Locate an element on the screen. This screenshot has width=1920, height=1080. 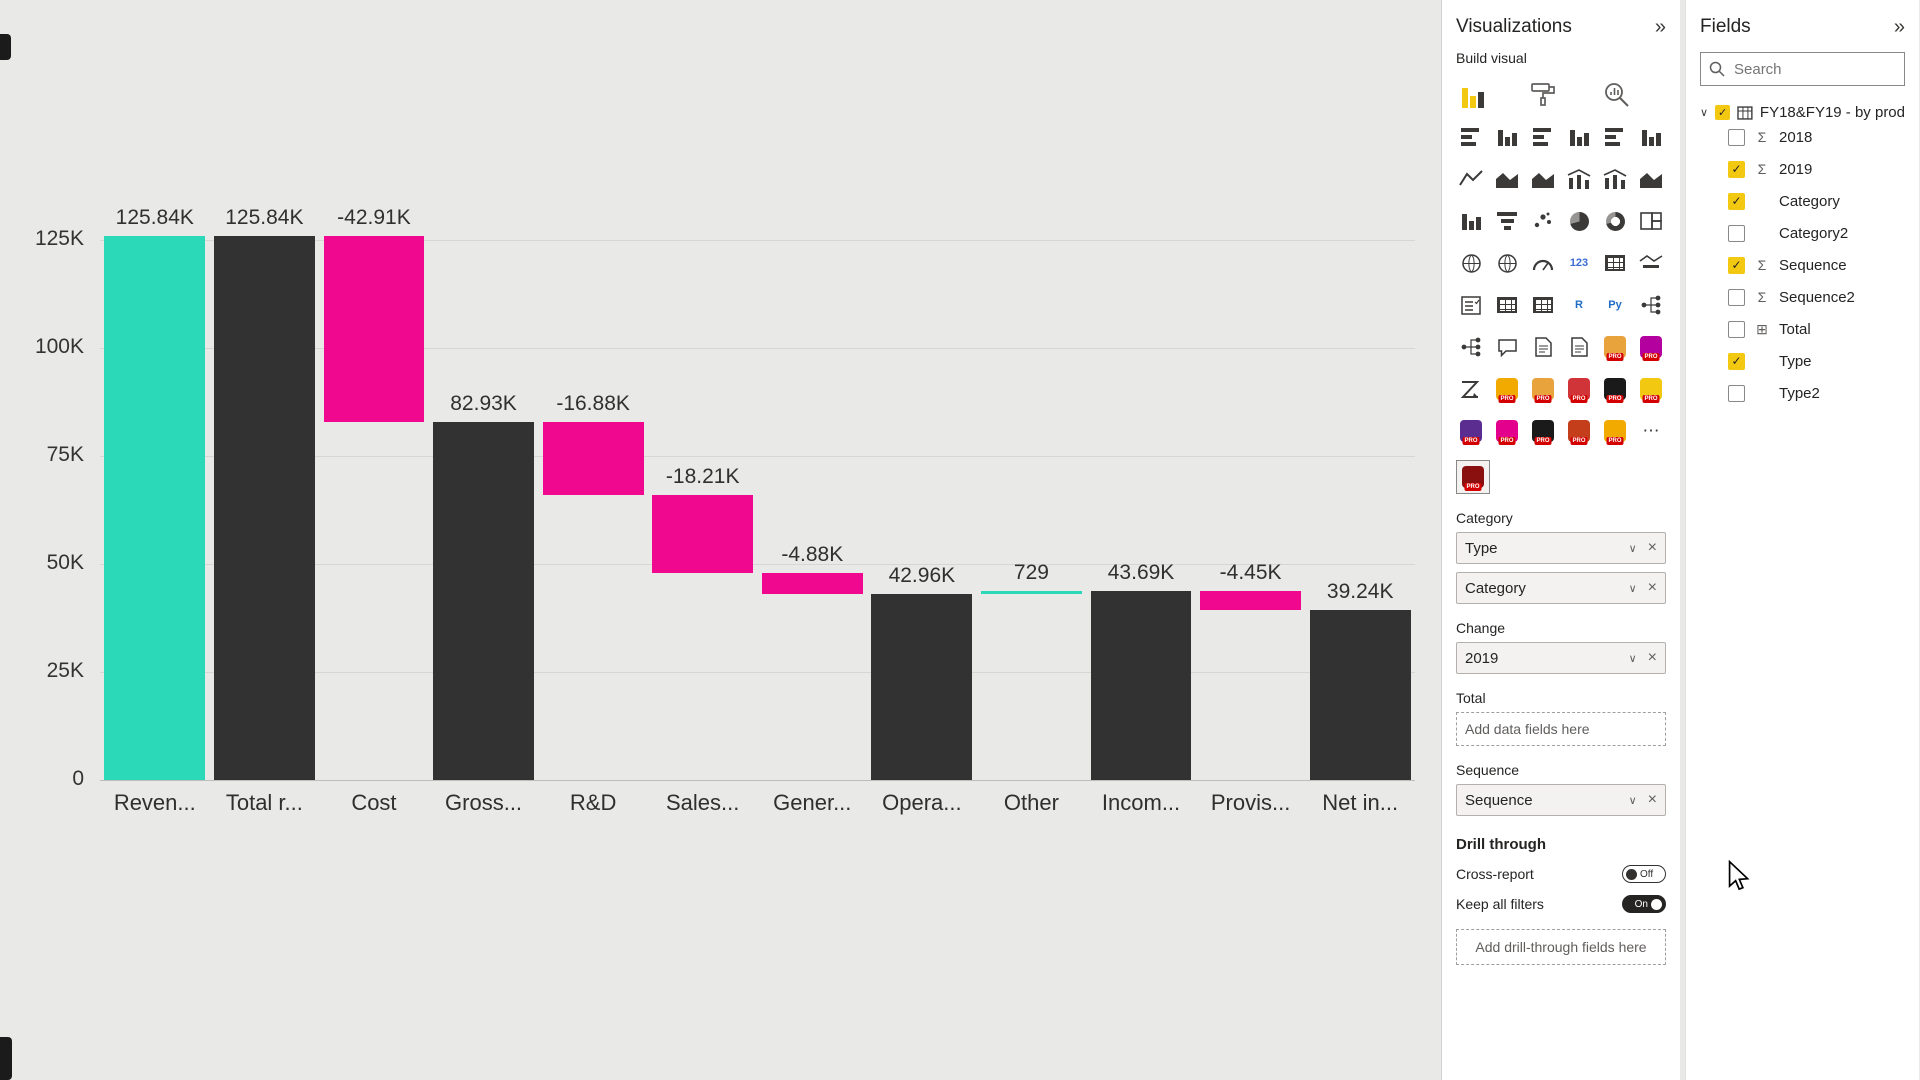
drill-through-drop-zone: Add drill-through fields here is located at coordinates (1561, 947).